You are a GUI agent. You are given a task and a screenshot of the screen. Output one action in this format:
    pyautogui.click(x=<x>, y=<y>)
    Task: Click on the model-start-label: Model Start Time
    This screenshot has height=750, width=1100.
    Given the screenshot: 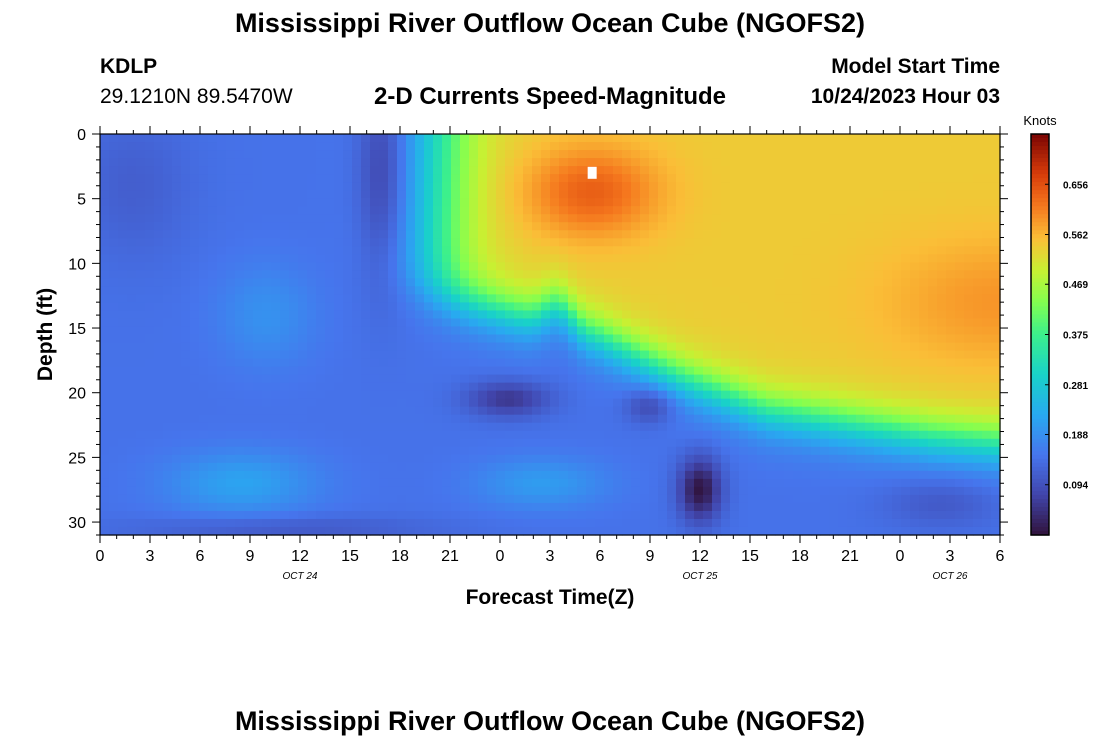 What is the action you would take?
    pyautogui.click(x=915, y=66)
    